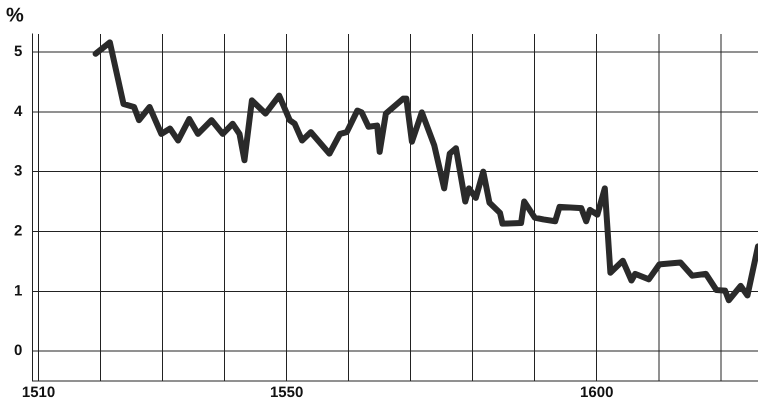  I want to click on y-tick-label: 4, so click(18, 111).